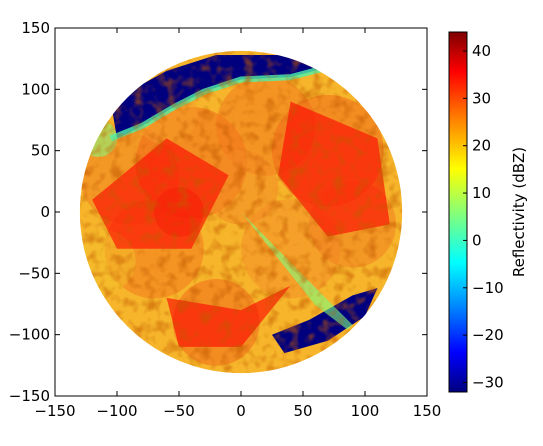 The width and height of the screenshot is (543, 446). I want to click on colorbar-tick-label: 20, so click(481, 146).